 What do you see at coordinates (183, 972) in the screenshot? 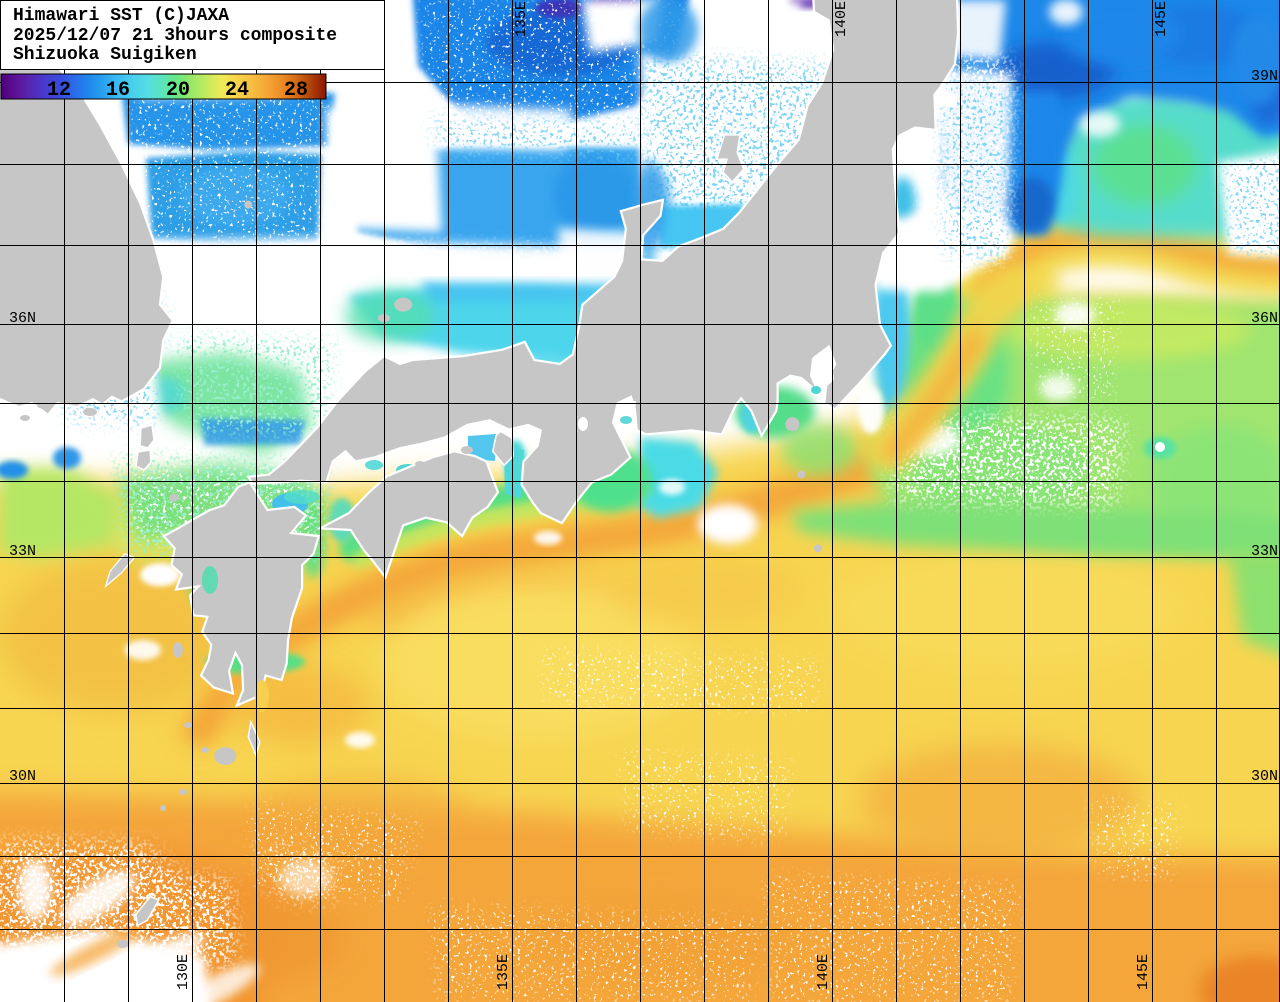
I see `svg-text: 130E` at bounding box center [183, 972].